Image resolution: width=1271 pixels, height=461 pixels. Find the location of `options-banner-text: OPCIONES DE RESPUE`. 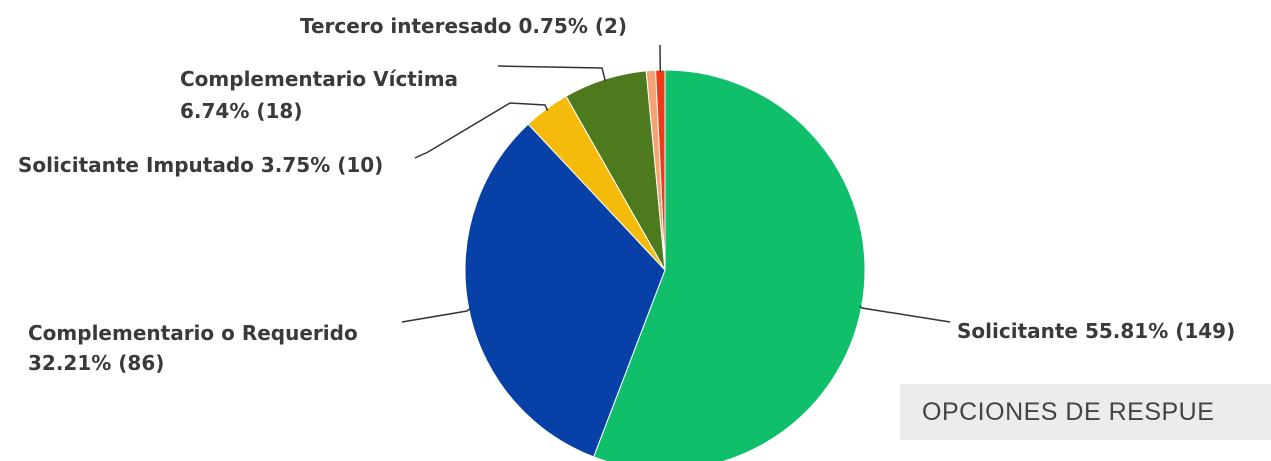

options-banner-text: OPCIONES DE RESPUE is located at coordinates (1068, 412).